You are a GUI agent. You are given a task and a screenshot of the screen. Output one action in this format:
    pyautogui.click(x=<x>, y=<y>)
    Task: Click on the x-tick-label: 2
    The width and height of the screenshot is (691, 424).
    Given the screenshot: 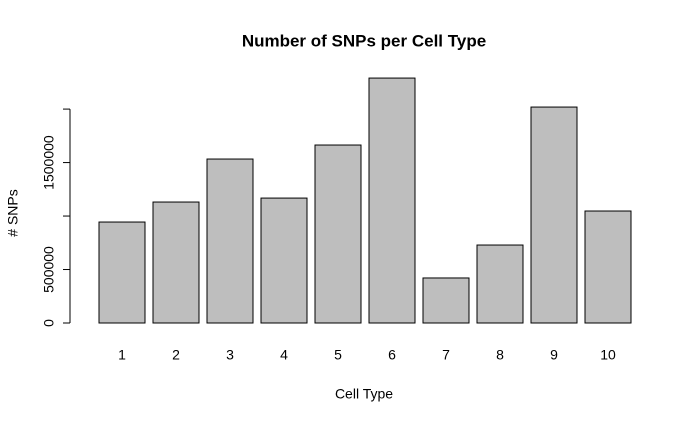 What is the action you would take?
    pyautogui.click(x=176, y=355)
    